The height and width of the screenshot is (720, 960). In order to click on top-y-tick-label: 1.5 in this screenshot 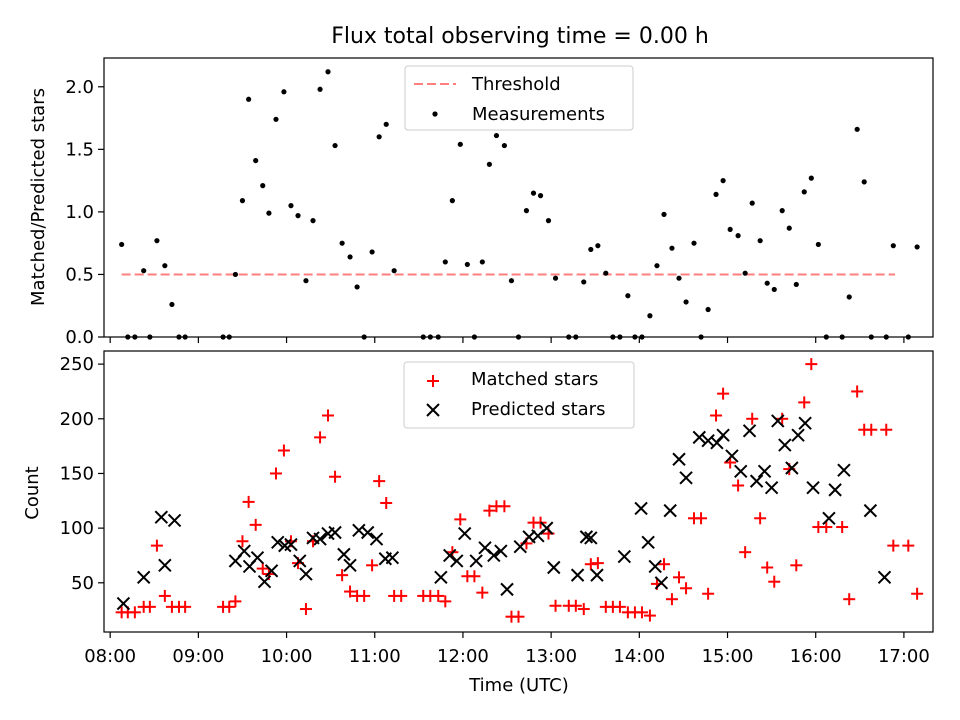, I will do `click(79, 149)`.